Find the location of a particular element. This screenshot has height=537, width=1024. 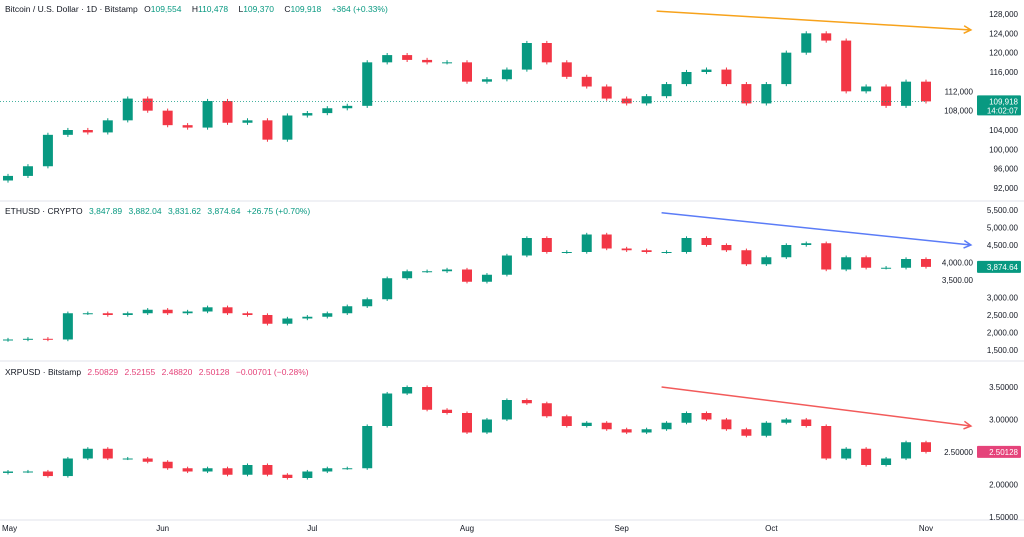

low-label: L is located at coordinates (241, 9).